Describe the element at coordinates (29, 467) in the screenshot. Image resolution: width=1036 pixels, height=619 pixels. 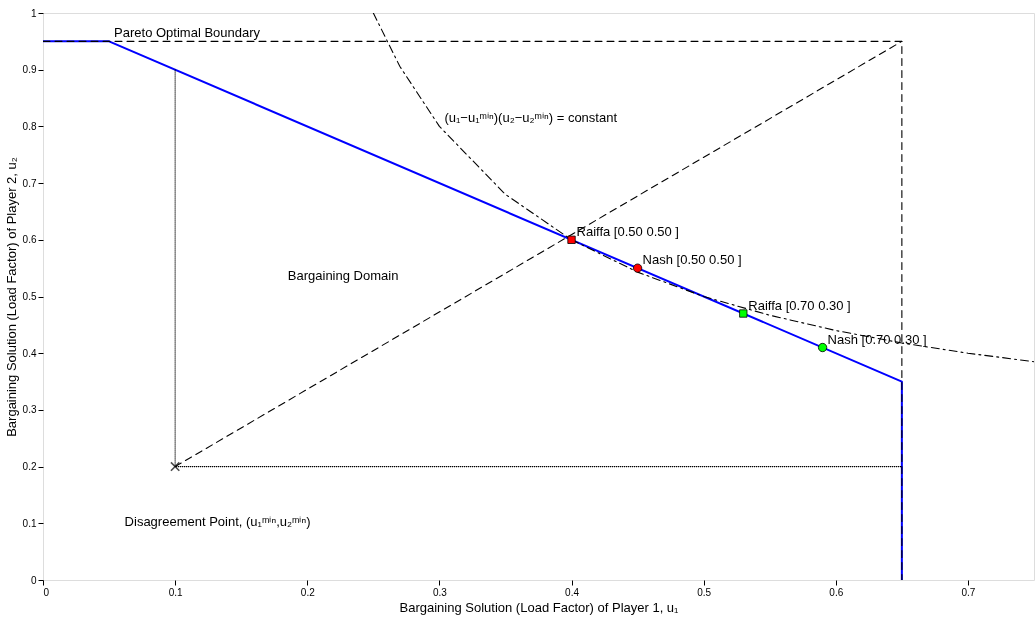
I see `y-tick-label: 0.2` at that location.